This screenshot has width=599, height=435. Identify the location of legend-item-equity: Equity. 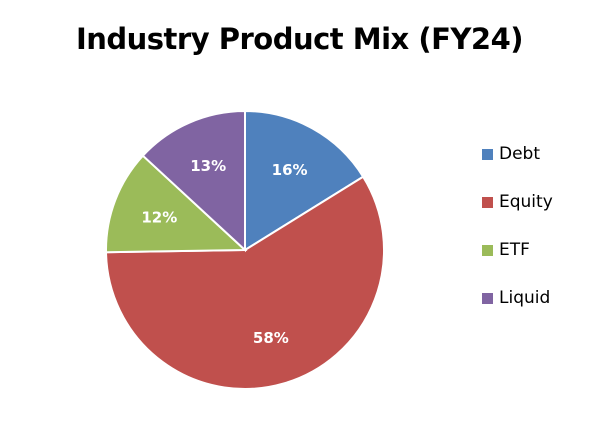
(517, 202).